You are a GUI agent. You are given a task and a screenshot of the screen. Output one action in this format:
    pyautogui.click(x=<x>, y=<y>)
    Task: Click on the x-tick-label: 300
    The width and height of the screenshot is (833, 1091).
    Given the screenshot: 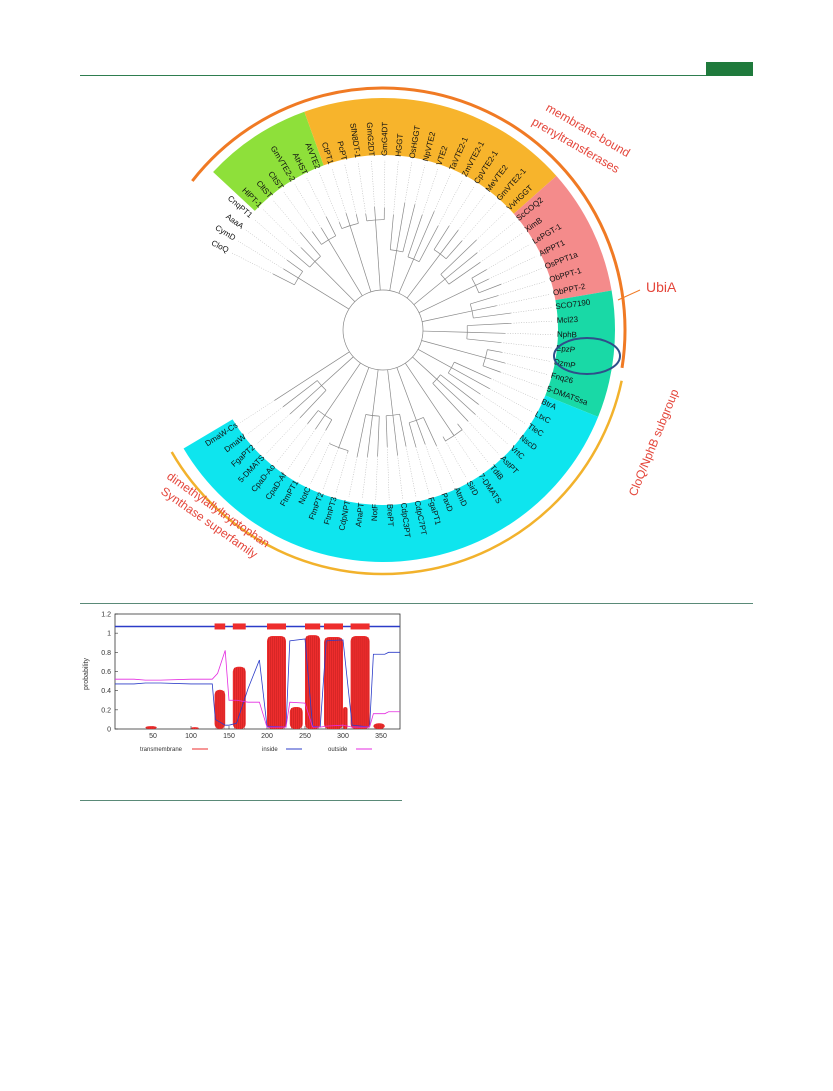 What is the action you would take?
    pyautogui.click(x=343, y=736)
    